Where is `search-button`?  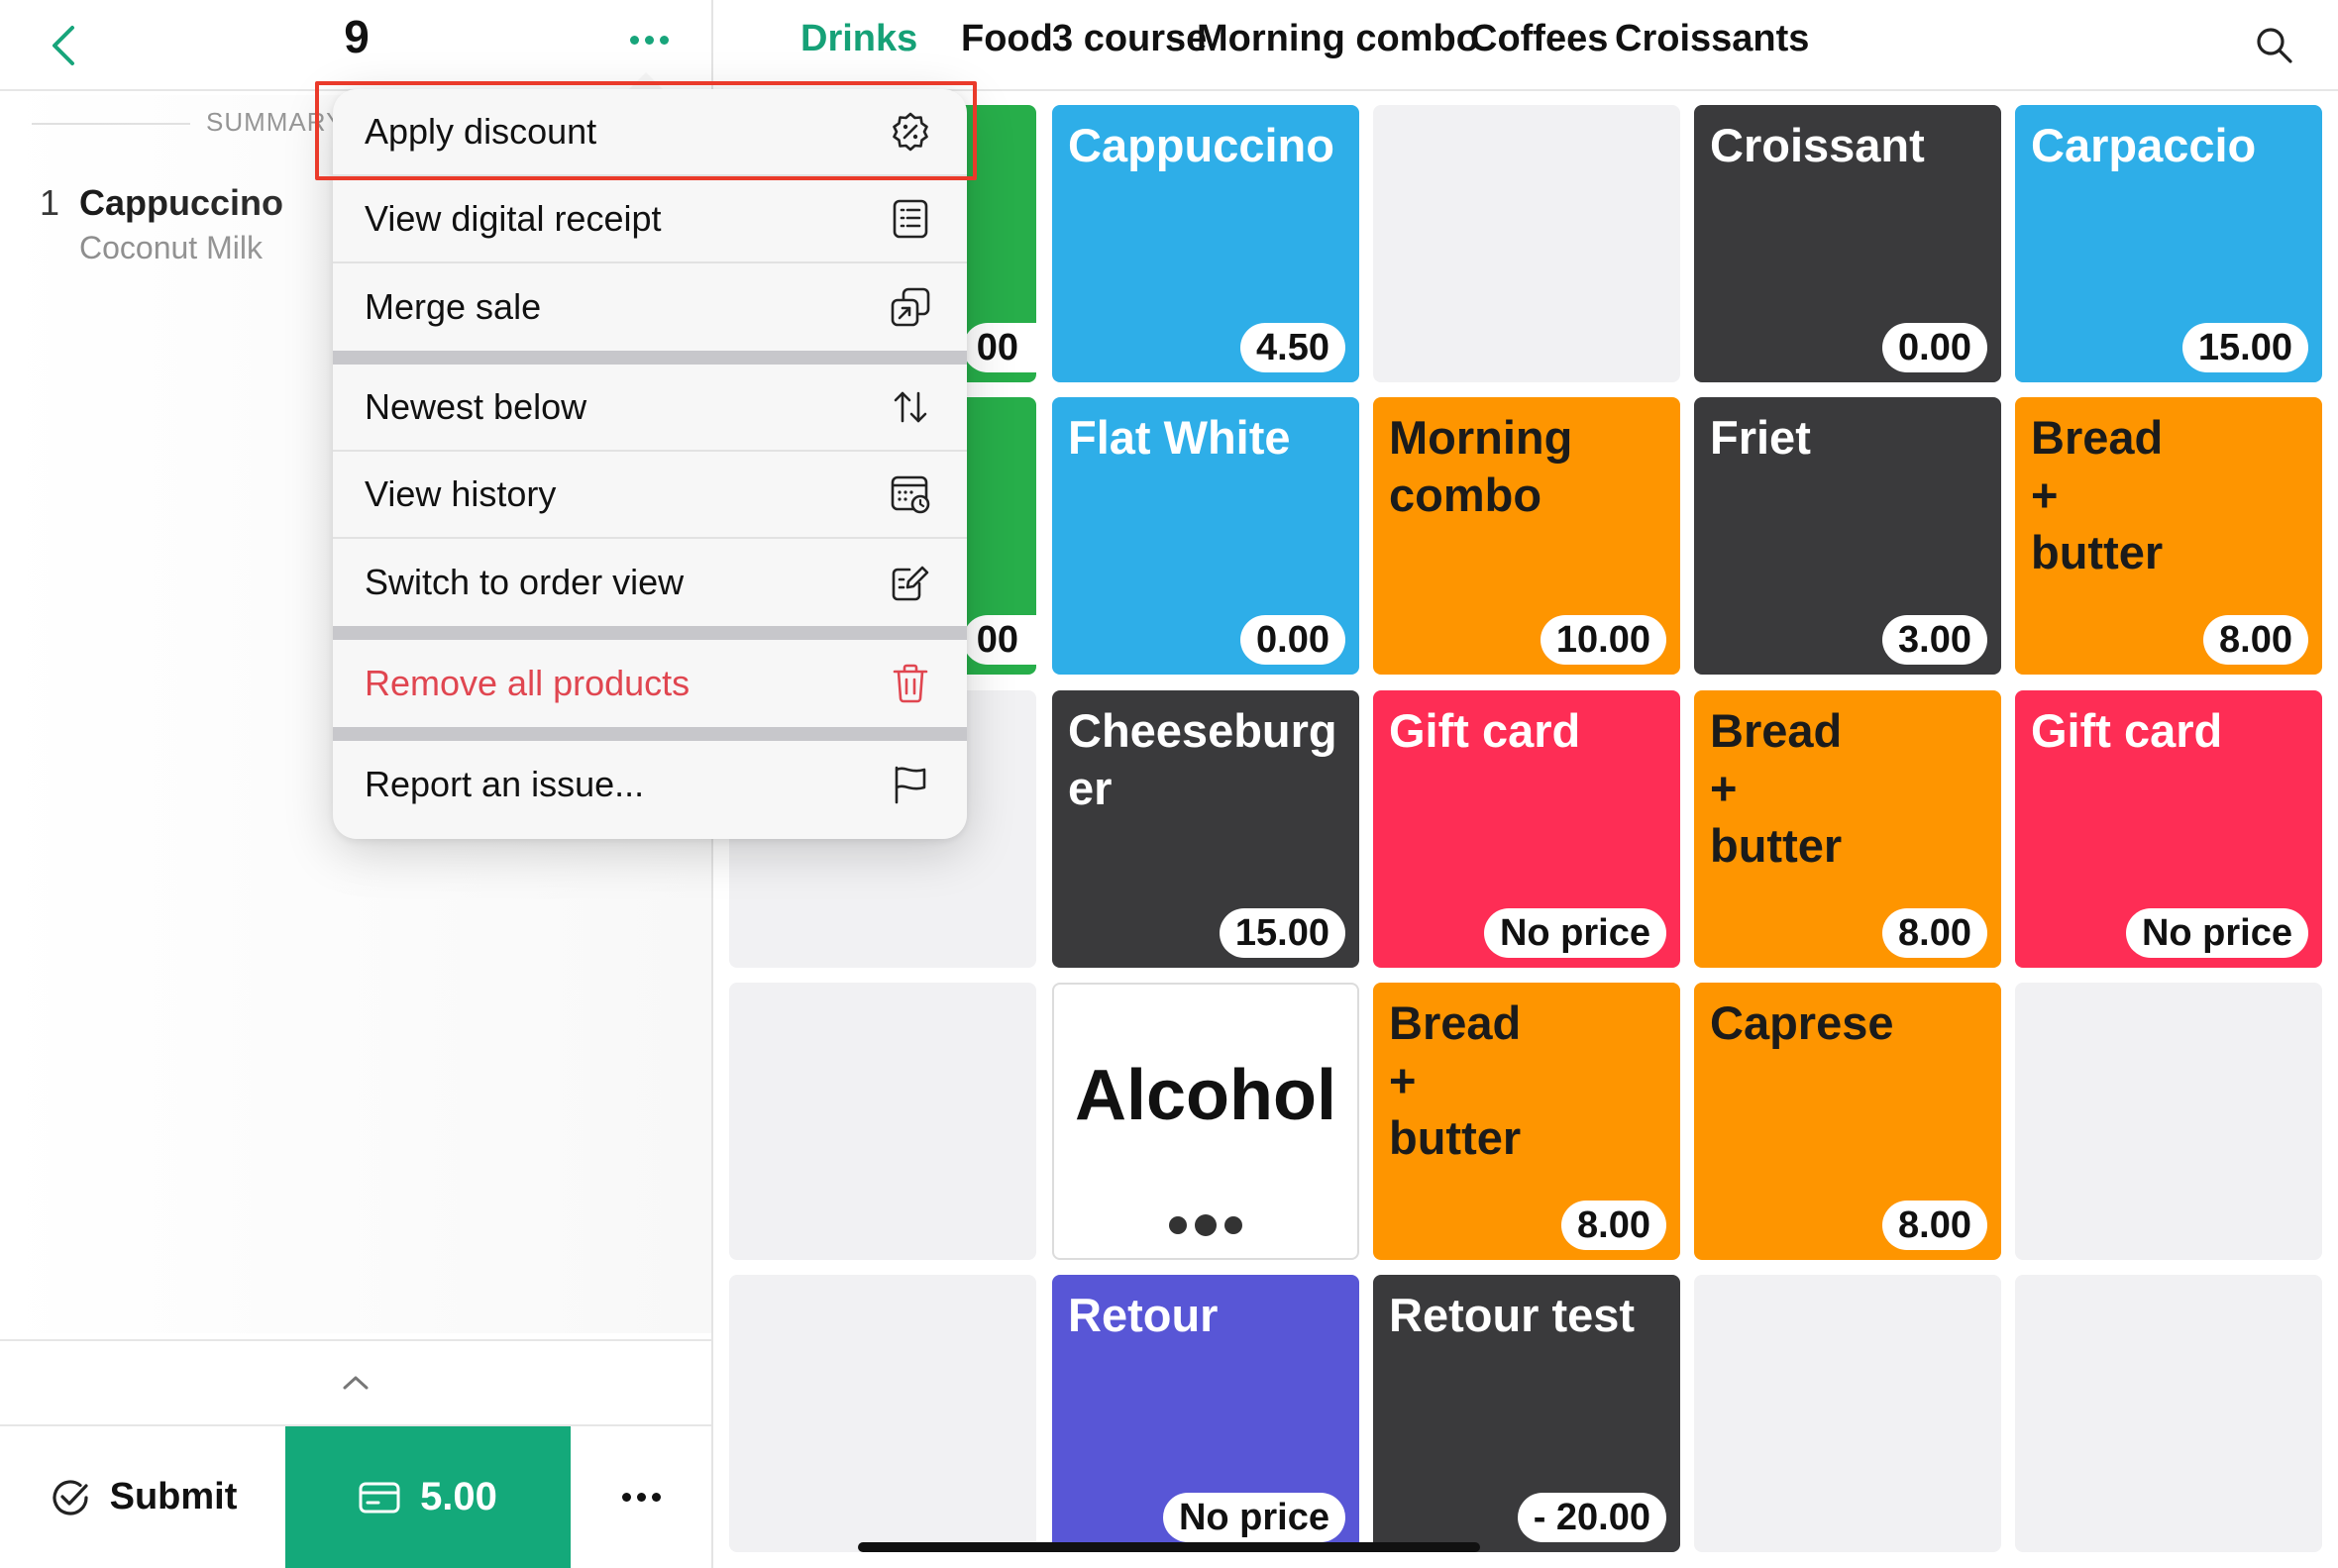
search-button is located at coordinates (2274, 46).